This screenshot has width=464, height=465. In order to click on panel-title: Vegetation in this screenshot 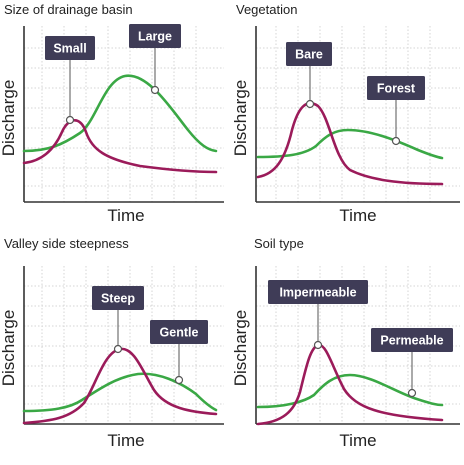, I will do `click(266, 9)`.